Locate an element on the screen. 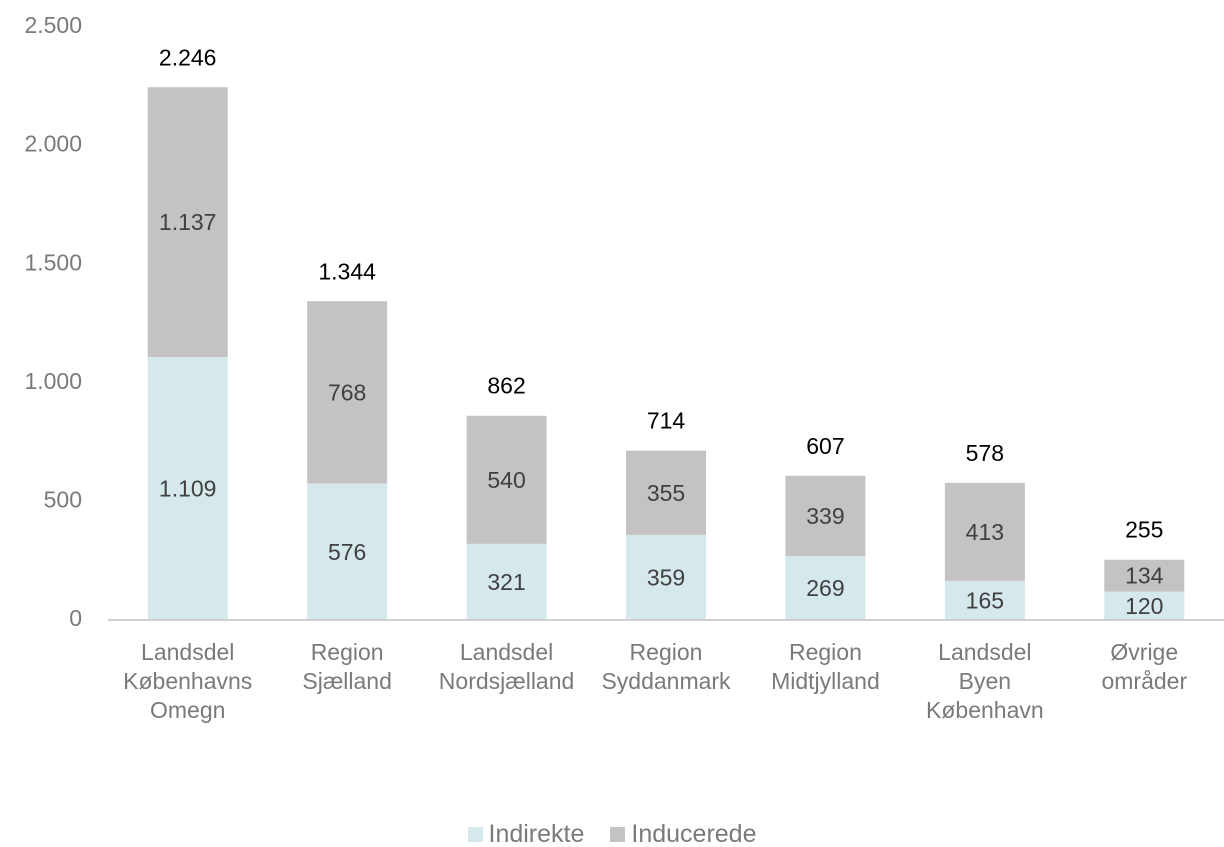  total-label: 714 is located at coordinates (666, 421).